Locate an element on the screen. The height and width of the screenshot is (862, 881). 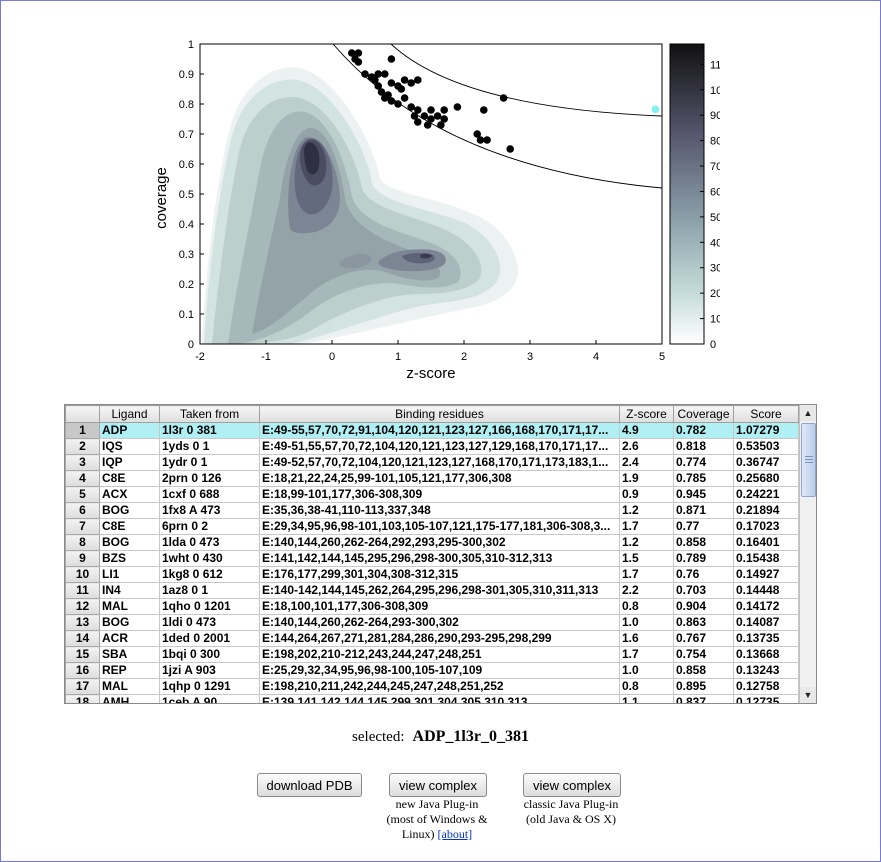
row-index: 11 is located at coordinates (82, 590).